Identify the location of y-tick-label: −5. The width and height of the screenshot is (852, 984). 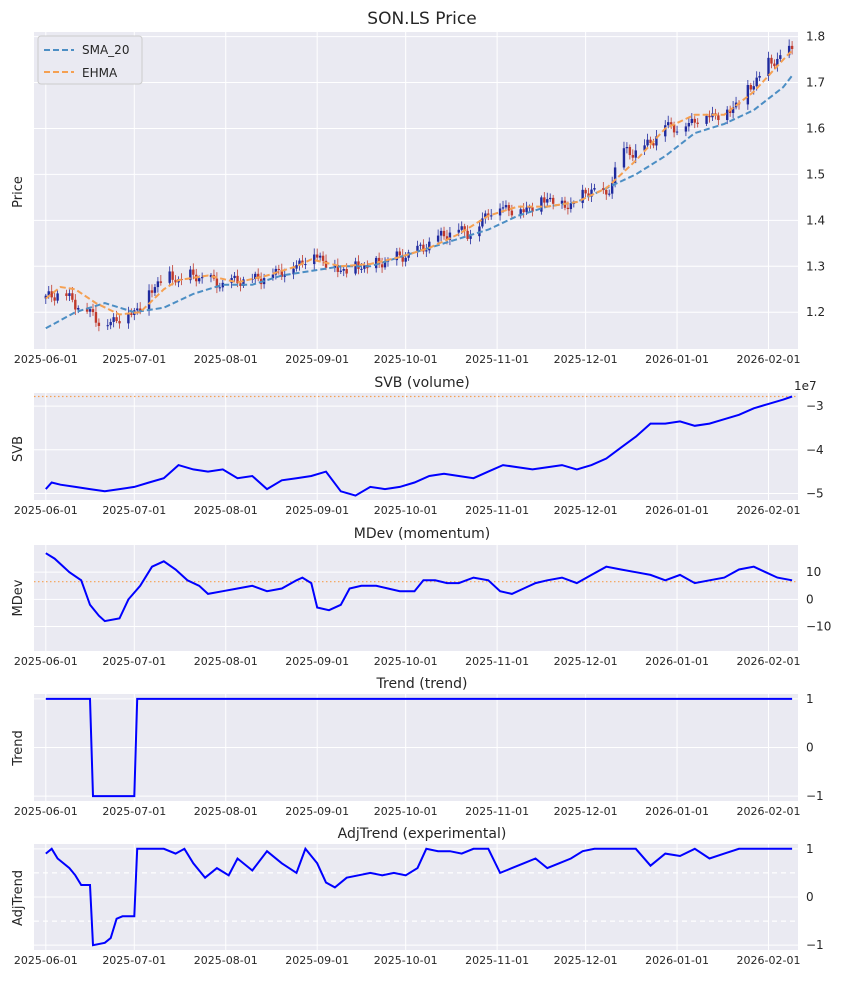
(815, 493).